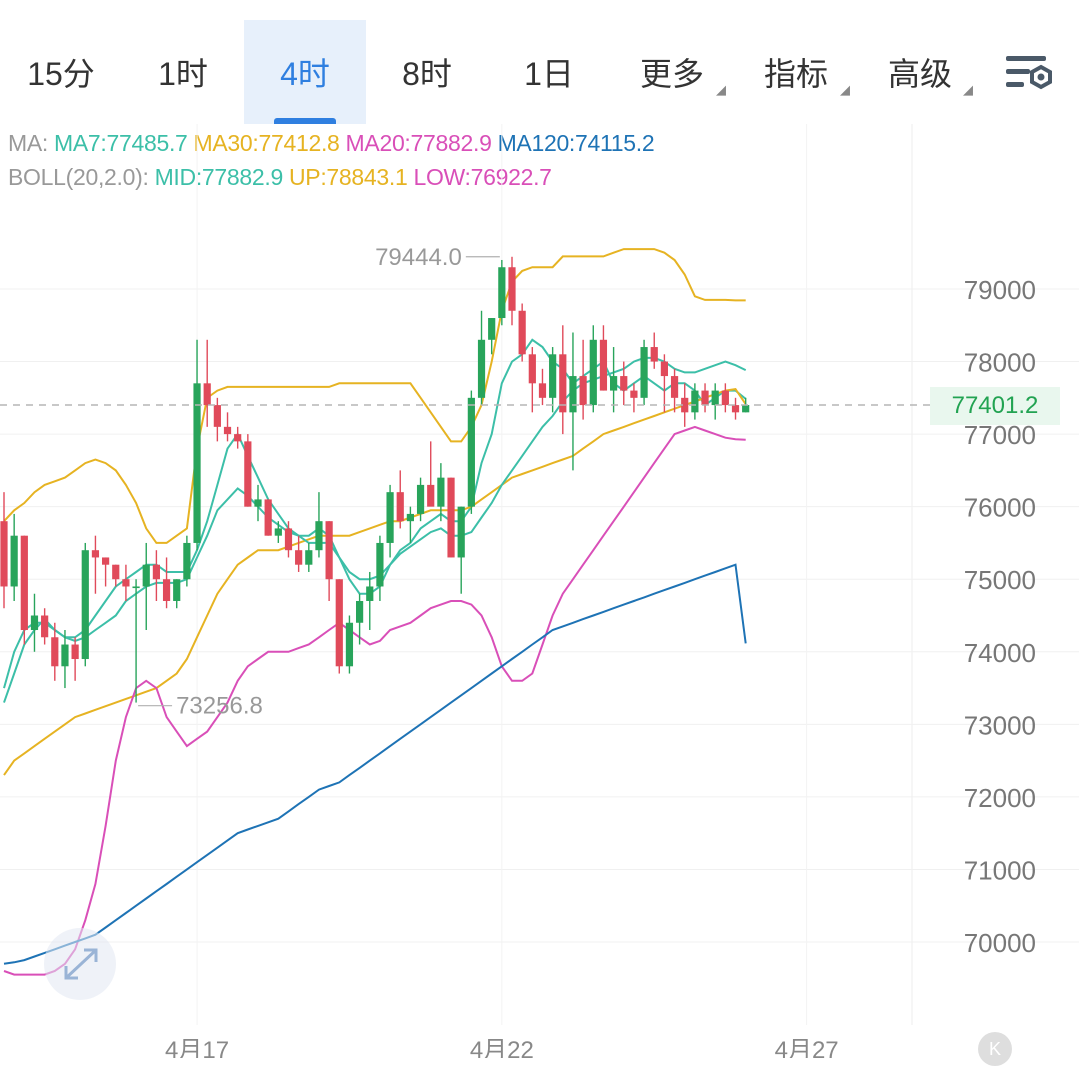  I want to click on x-tick-label: 4月27, so click(807, 1047).